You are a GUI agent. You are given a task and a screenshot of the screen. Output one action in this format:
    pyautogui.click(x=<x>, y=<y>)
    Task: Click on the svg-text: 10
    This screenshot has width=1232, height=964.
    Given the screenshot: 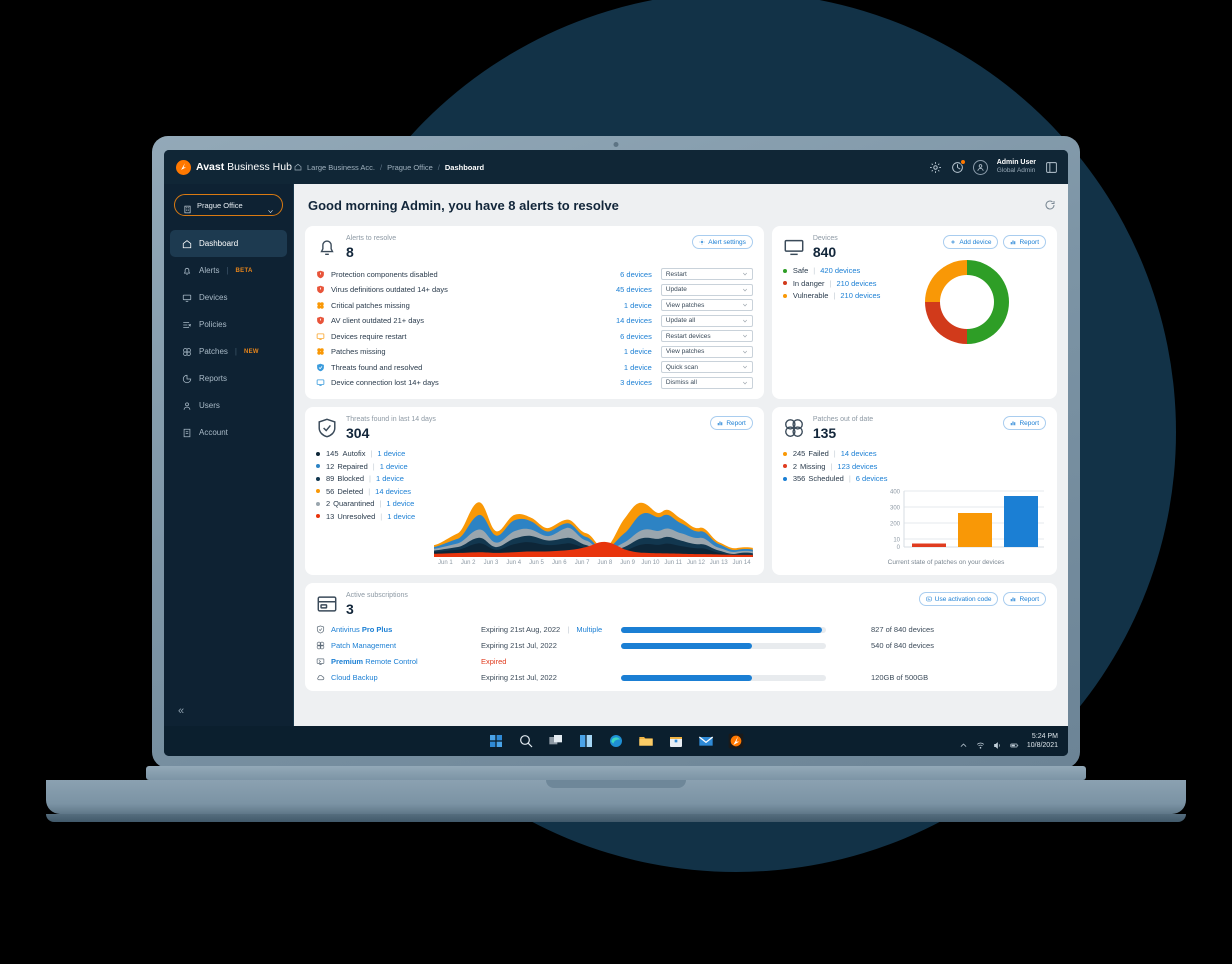 What is the action you would take?
    pyautogui.click(x=896, y=541)
    